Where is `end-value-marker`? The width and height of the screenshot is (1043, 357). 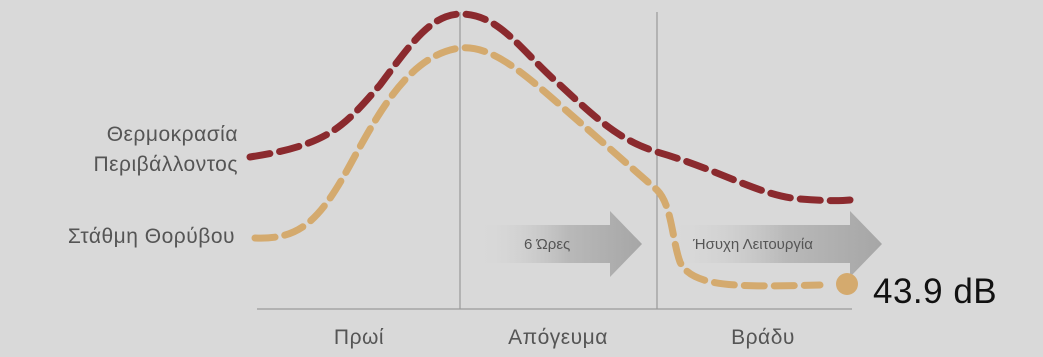
end-value-marker is located at coordinates (847, 284).